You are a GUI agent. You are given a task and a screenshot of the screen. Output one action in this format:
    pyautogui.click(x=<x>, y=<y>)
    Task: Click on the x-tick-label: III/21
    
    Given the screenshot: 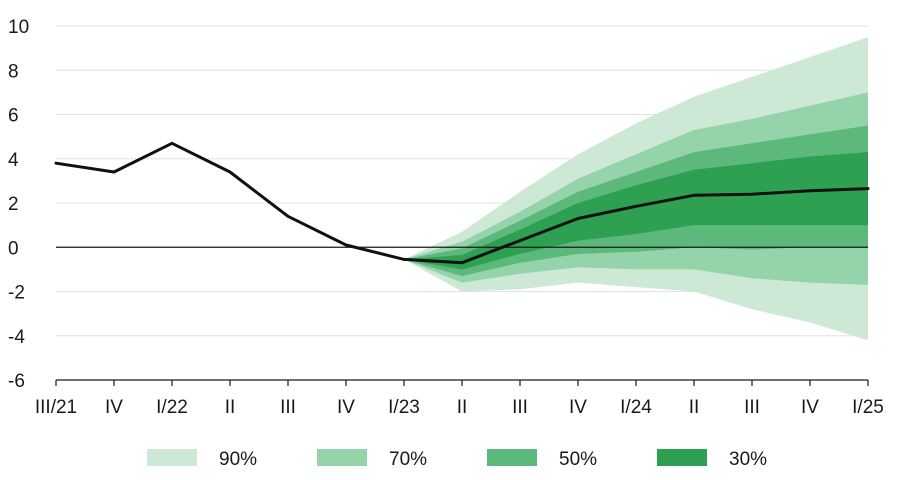 What is the action you would take?
    pyautogui.click(x=56, y=407)
    